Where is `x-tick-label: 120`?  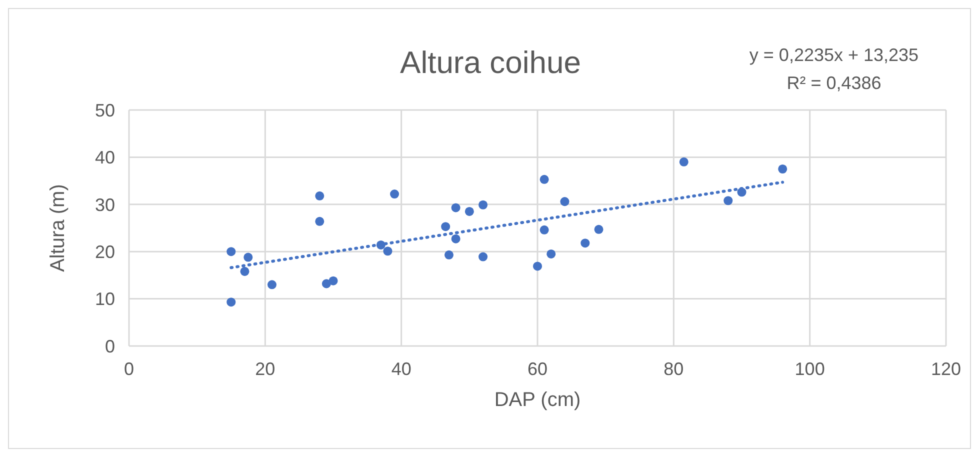 x-tick-label: 120 is located at coordinates (946, 368).